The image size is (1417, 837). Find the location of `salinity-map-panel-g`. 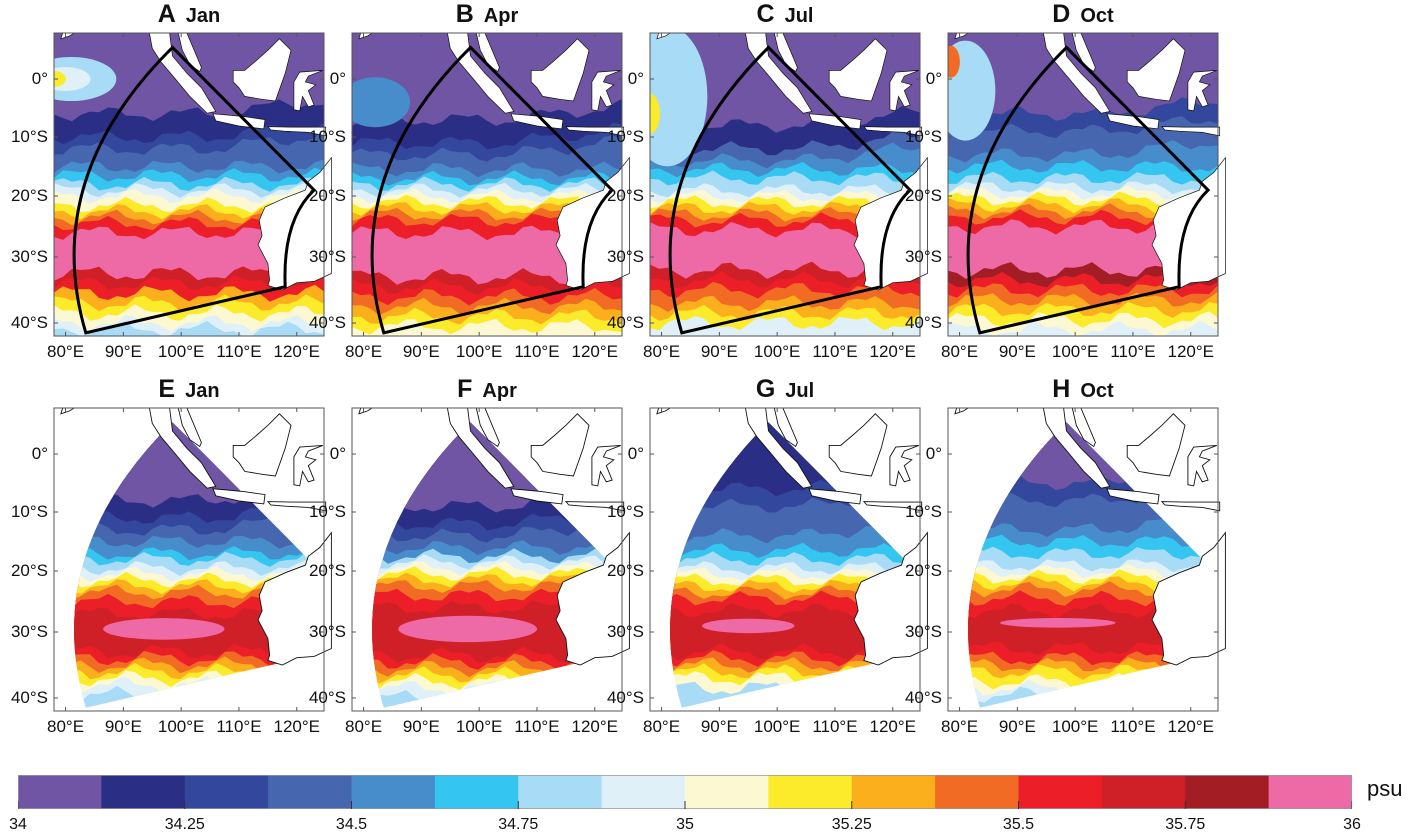

salinity-map-panel-g is located at coordinates (788, 559).